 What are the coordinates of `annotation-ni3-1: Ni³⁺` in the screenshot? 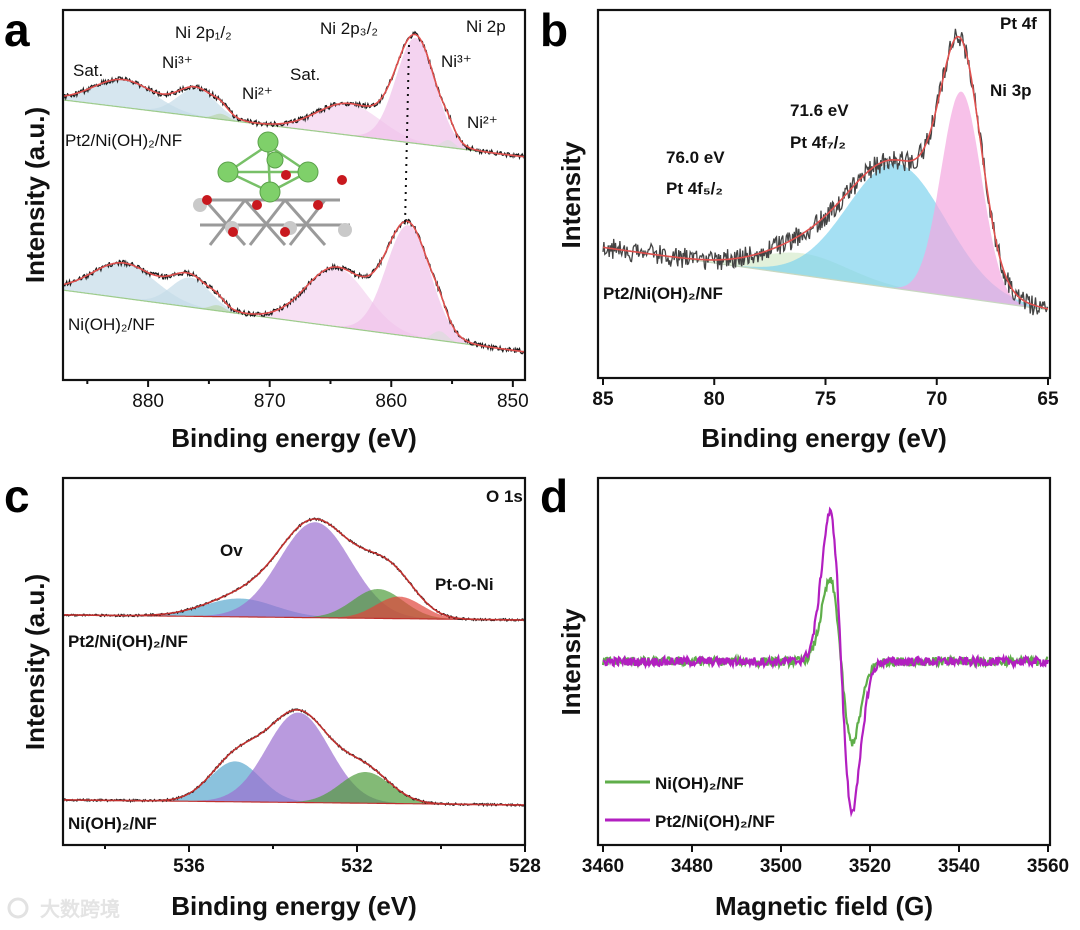 It's located at (177, 62).